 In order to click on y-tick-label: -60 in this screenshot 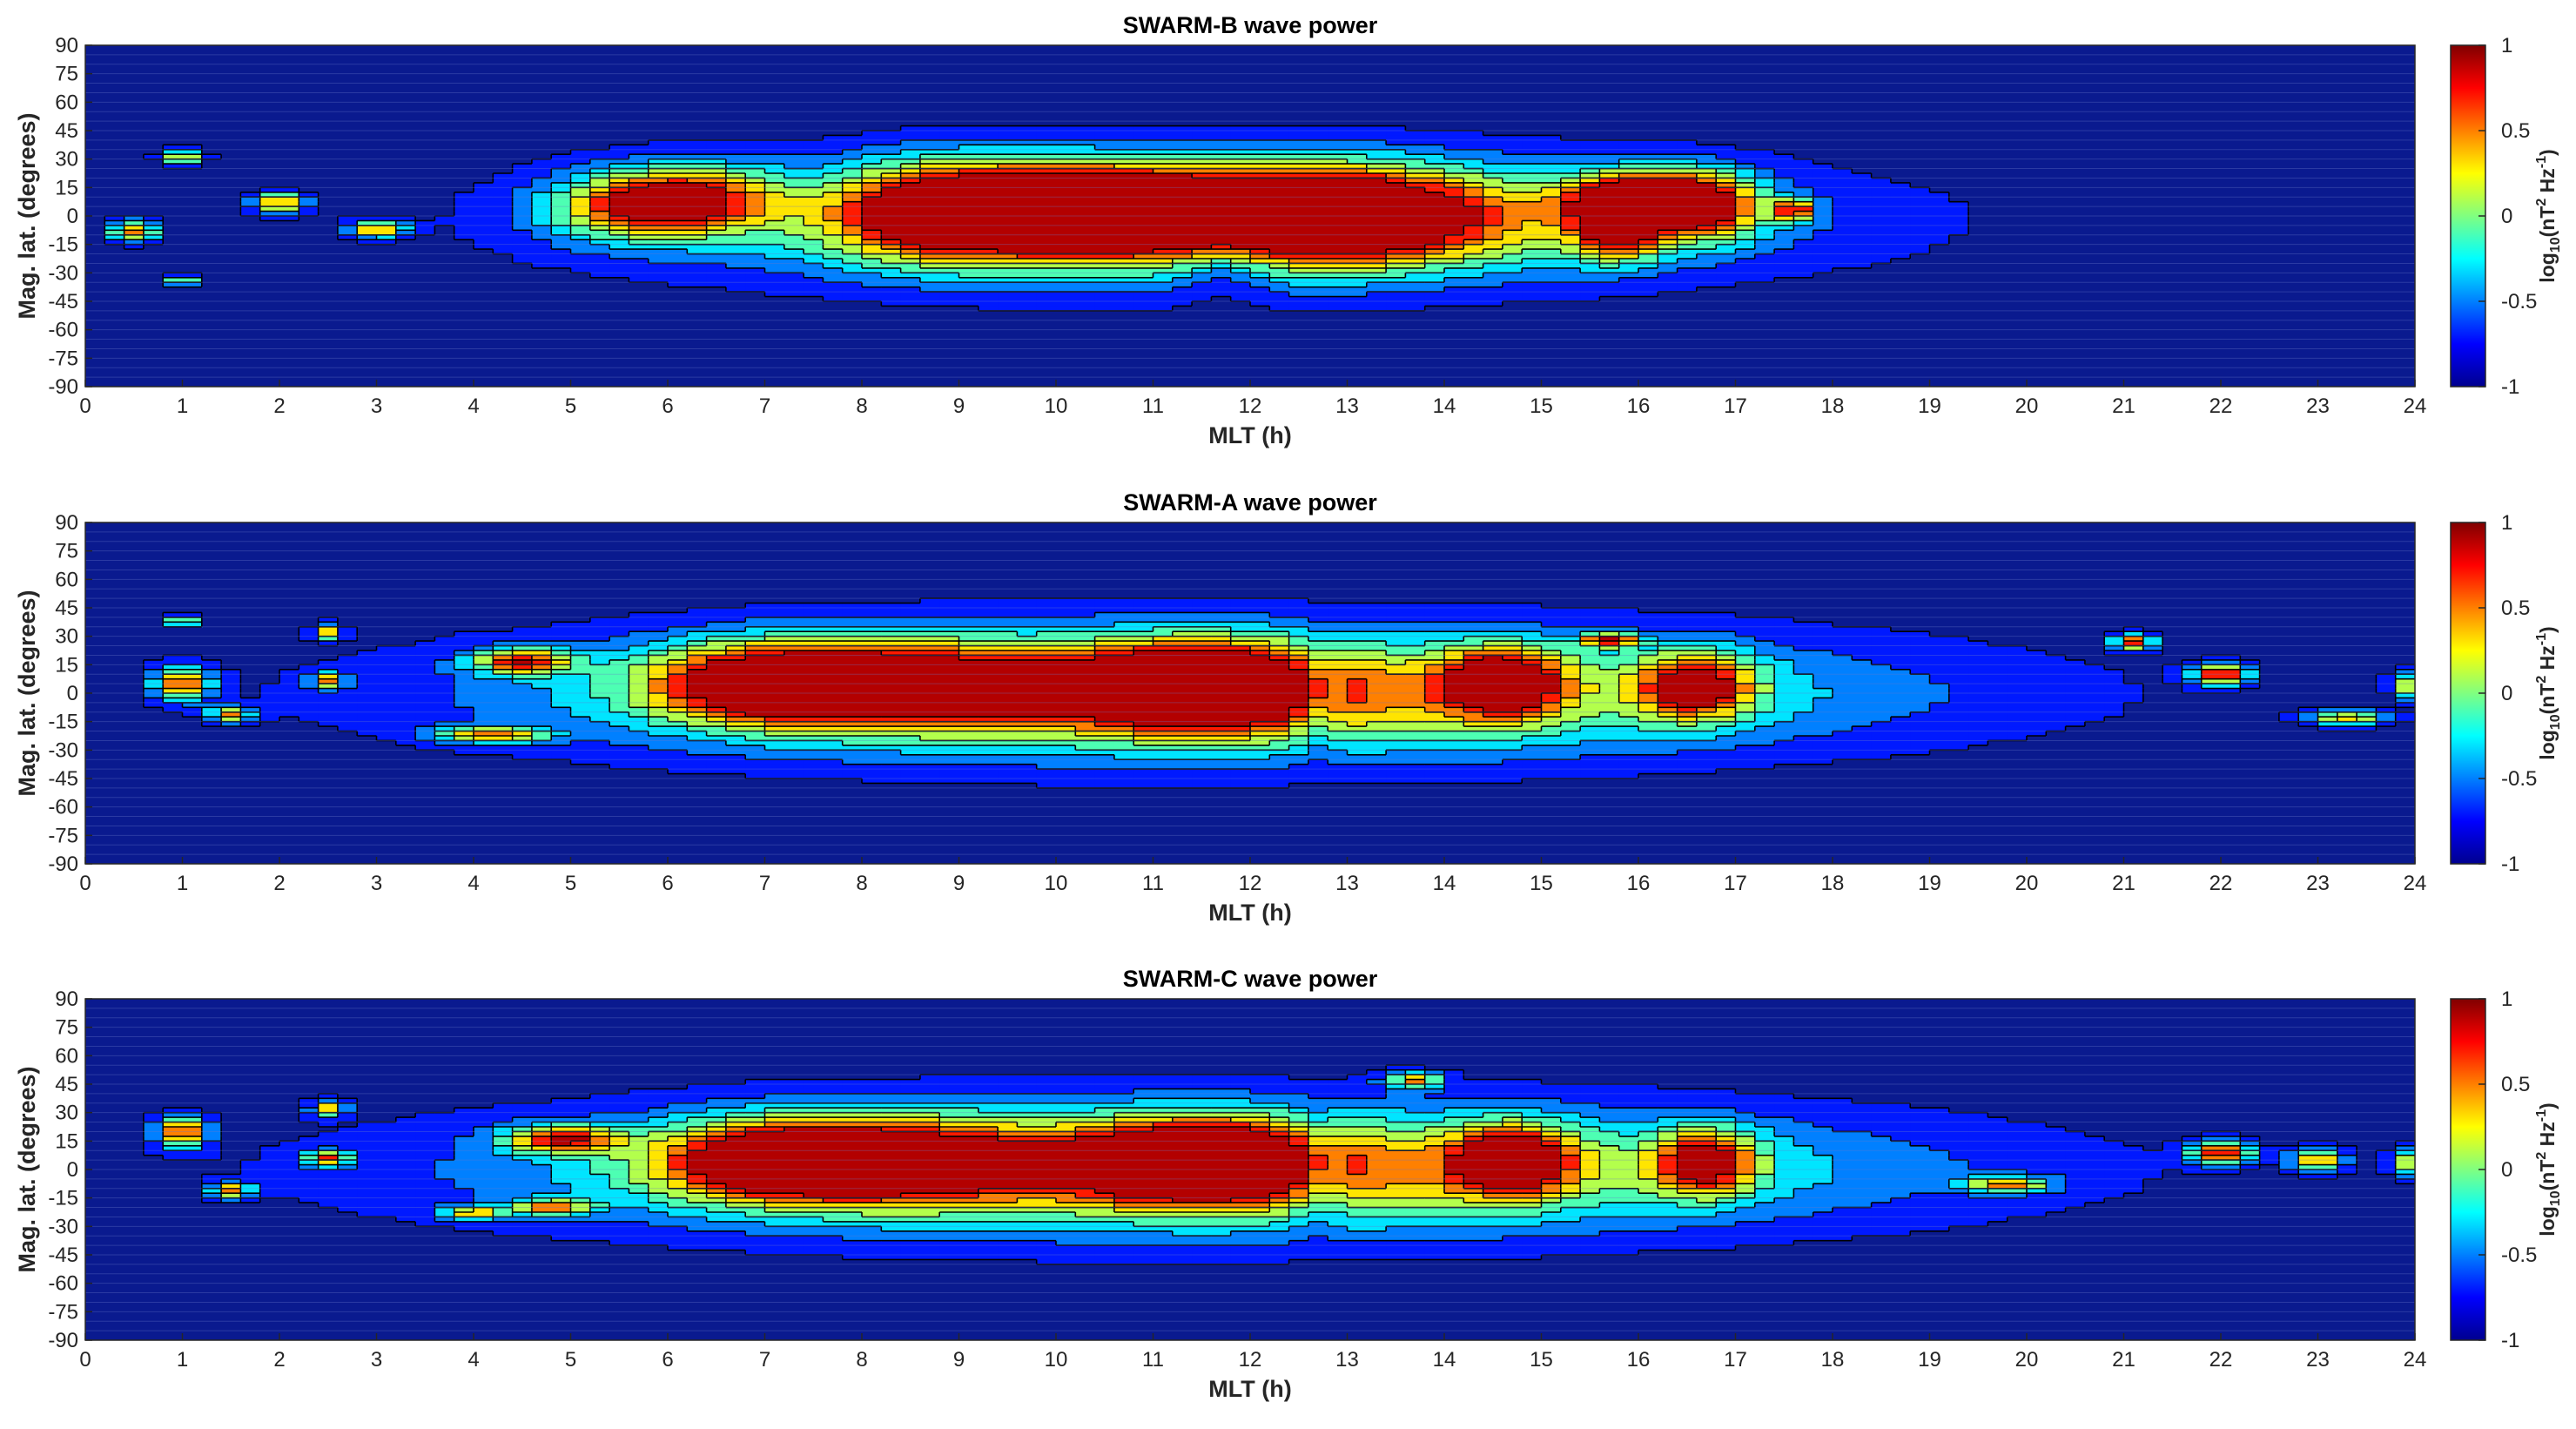, I will do `click(63, 330)`.